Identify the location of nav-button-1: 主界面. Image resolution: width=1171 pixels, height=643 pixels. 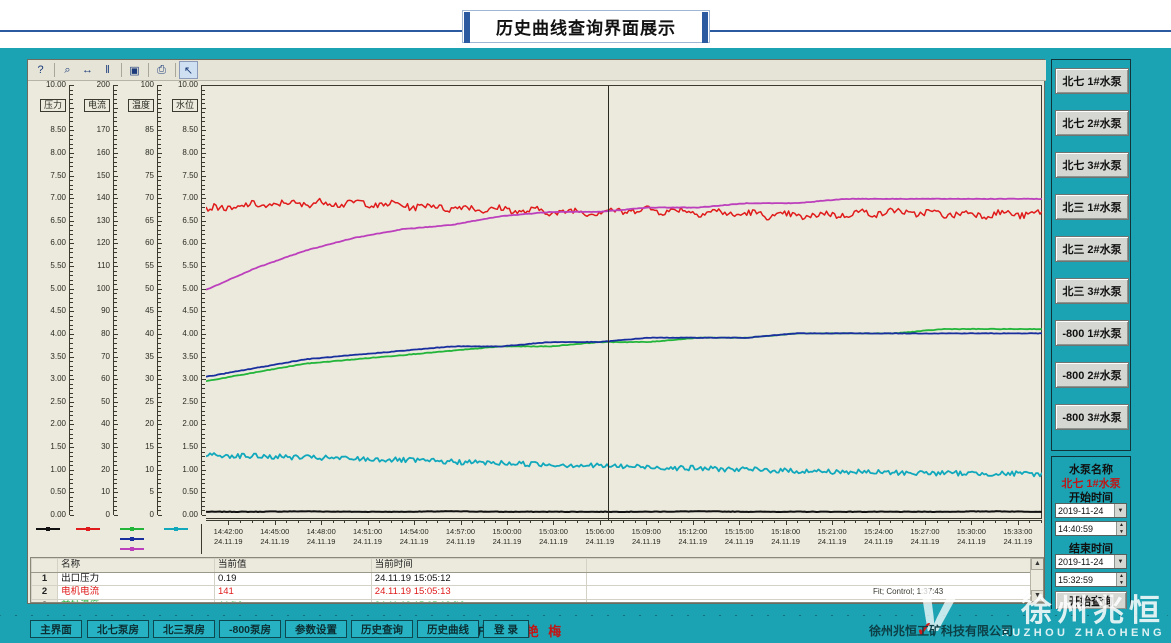
(56, 629).